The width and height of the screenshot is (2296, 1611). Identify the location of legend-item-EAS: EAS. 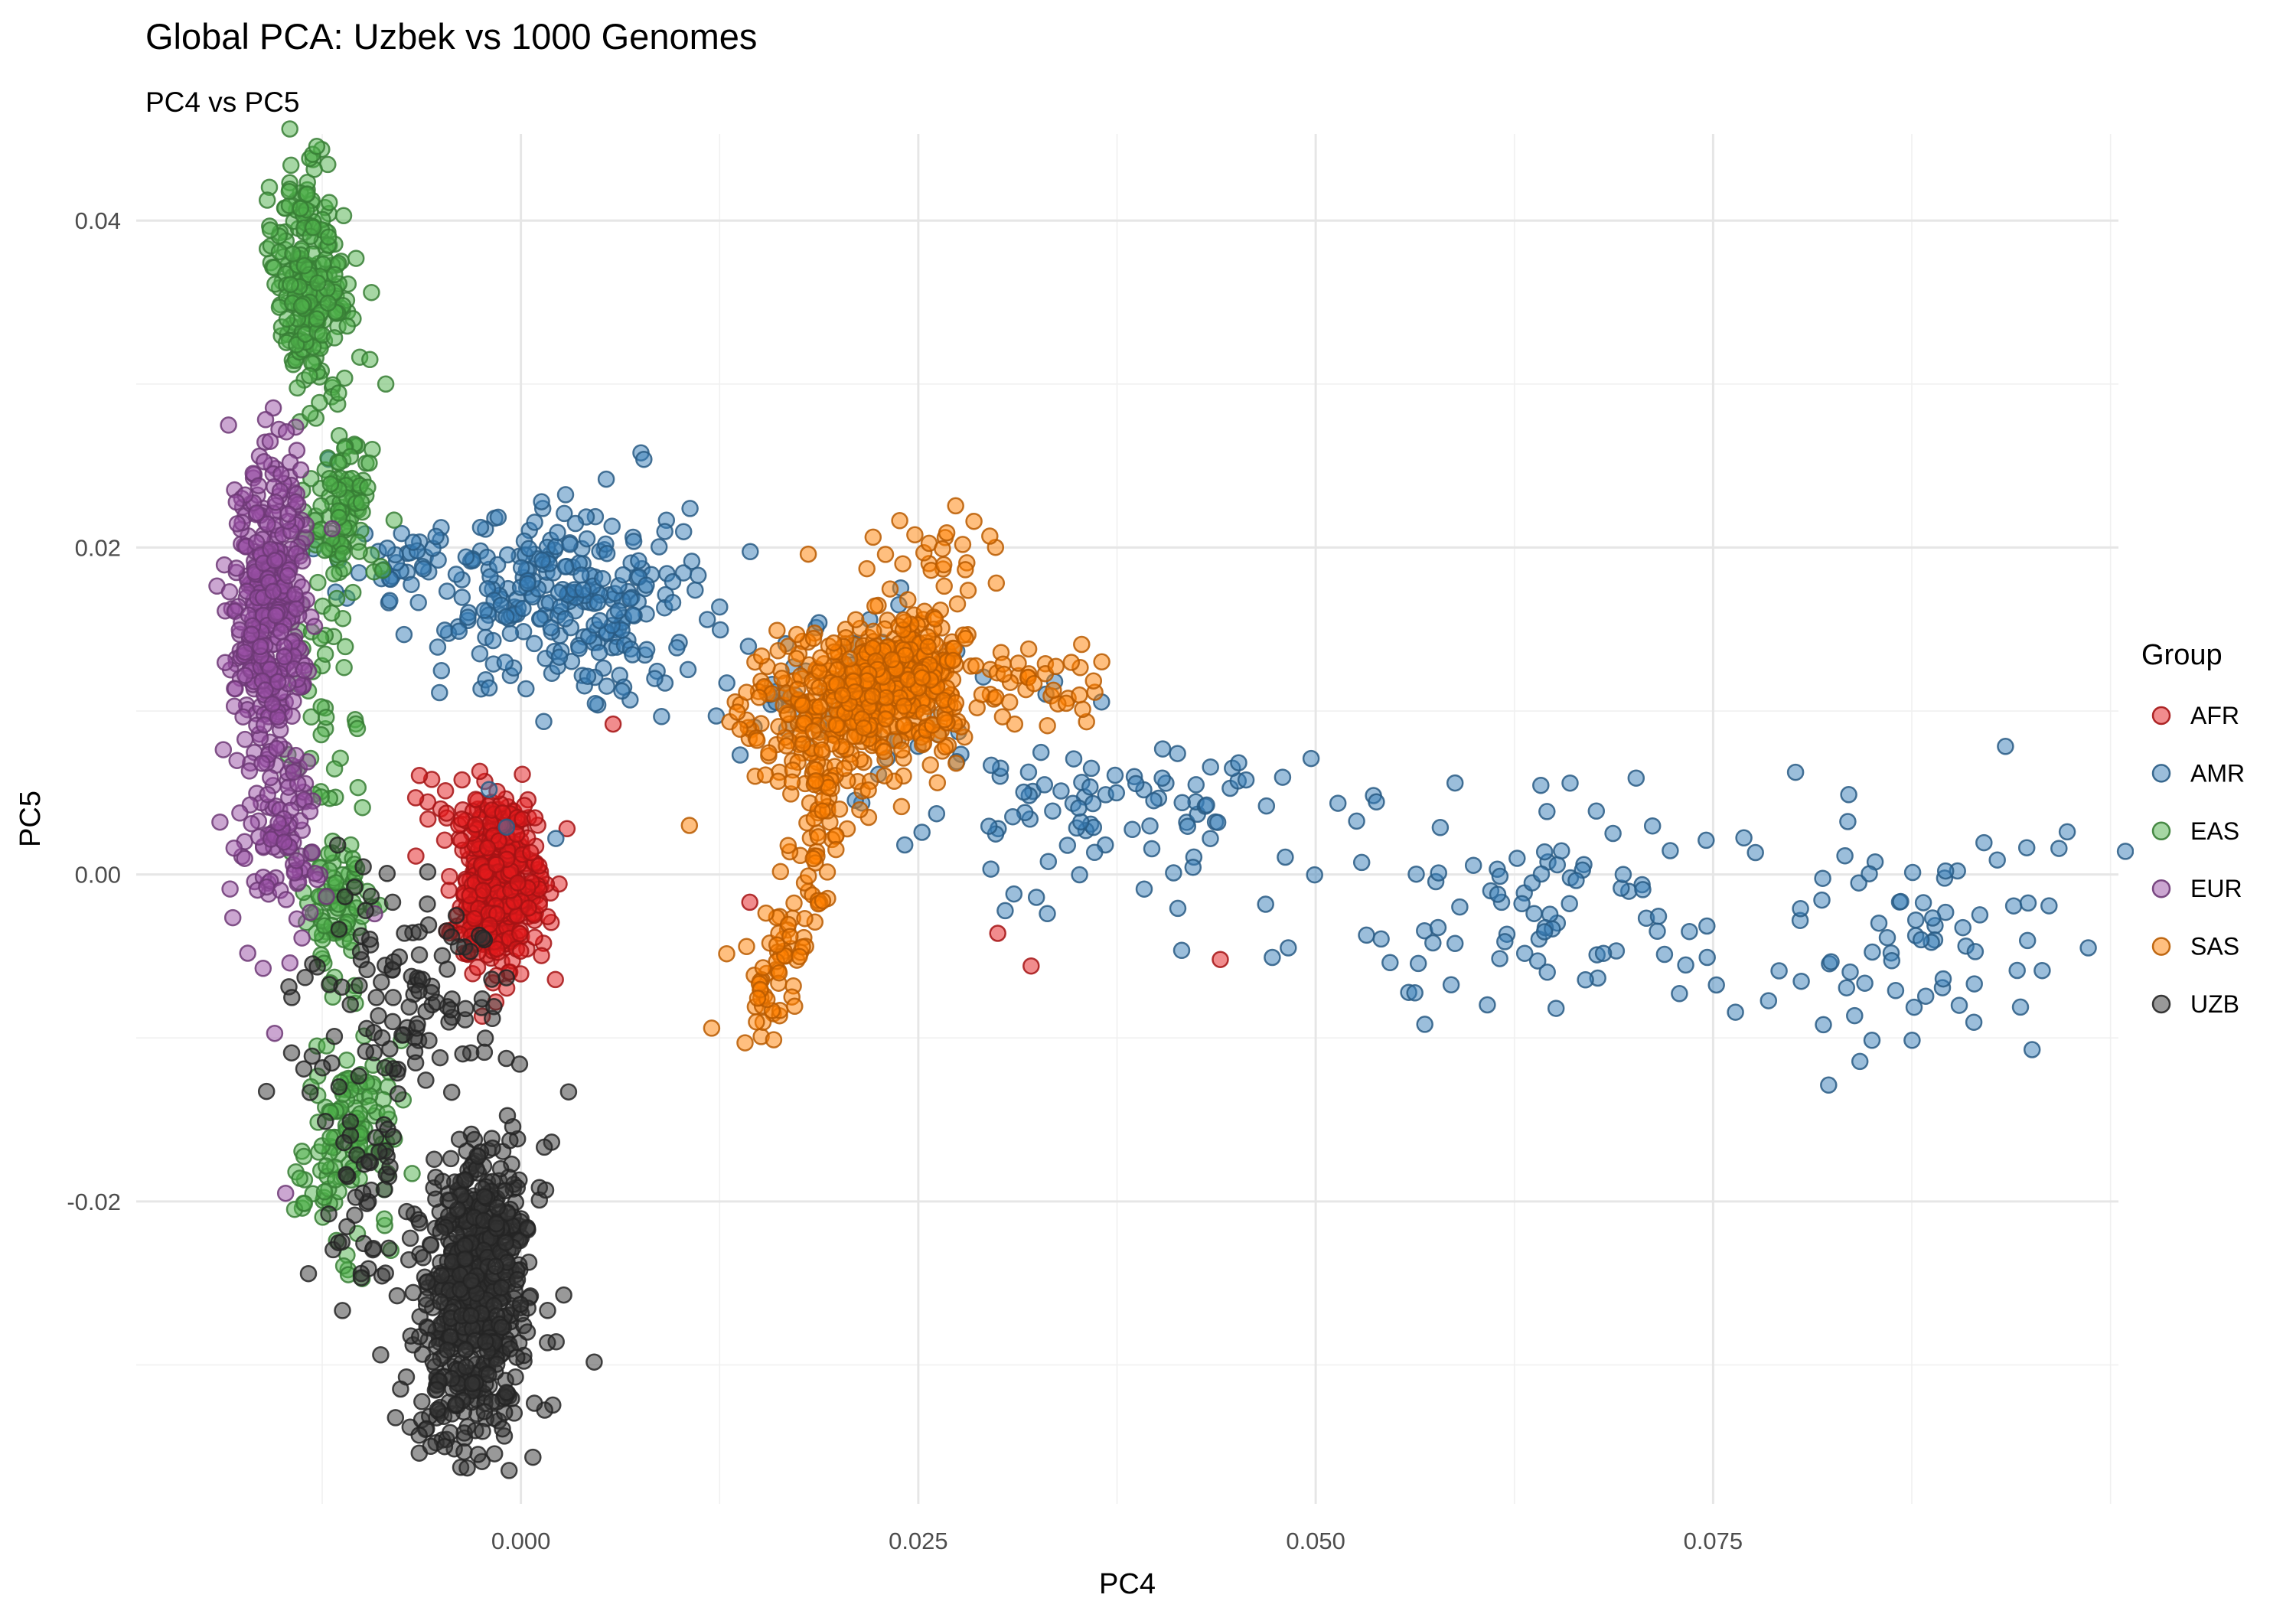
(2195, 831).